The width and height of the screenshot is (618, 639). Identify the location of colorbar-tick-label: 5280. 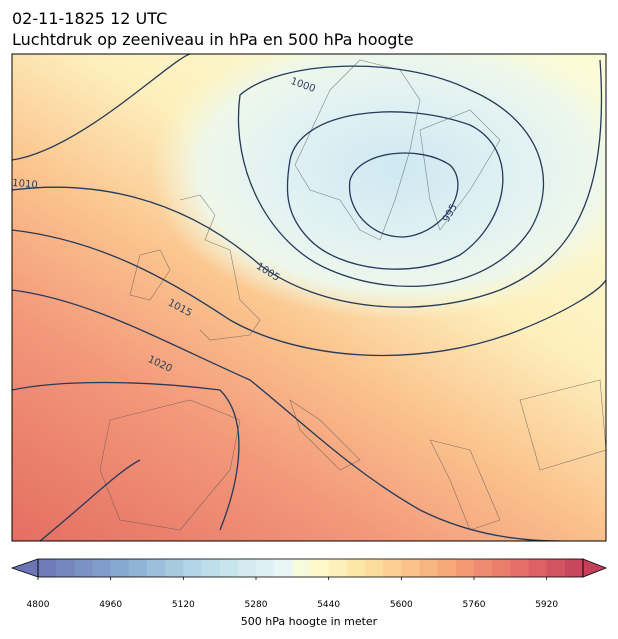
(256, 605).